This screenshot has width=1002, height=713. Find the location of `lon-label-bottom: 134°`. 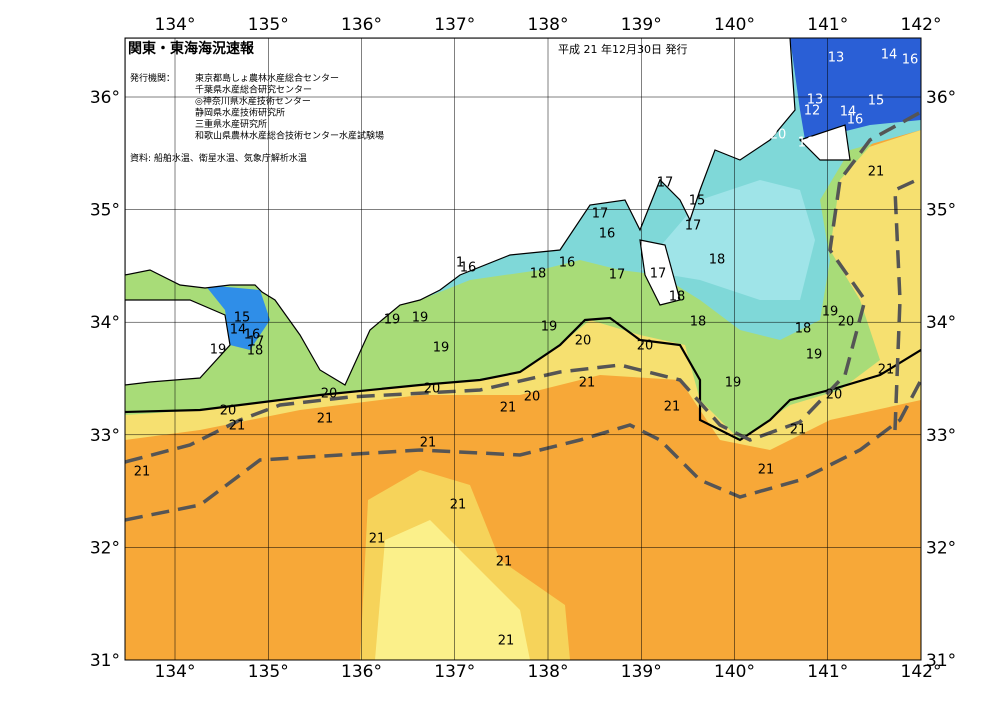

lon-label-bottom: 134° is located at coordinates (175, 672).